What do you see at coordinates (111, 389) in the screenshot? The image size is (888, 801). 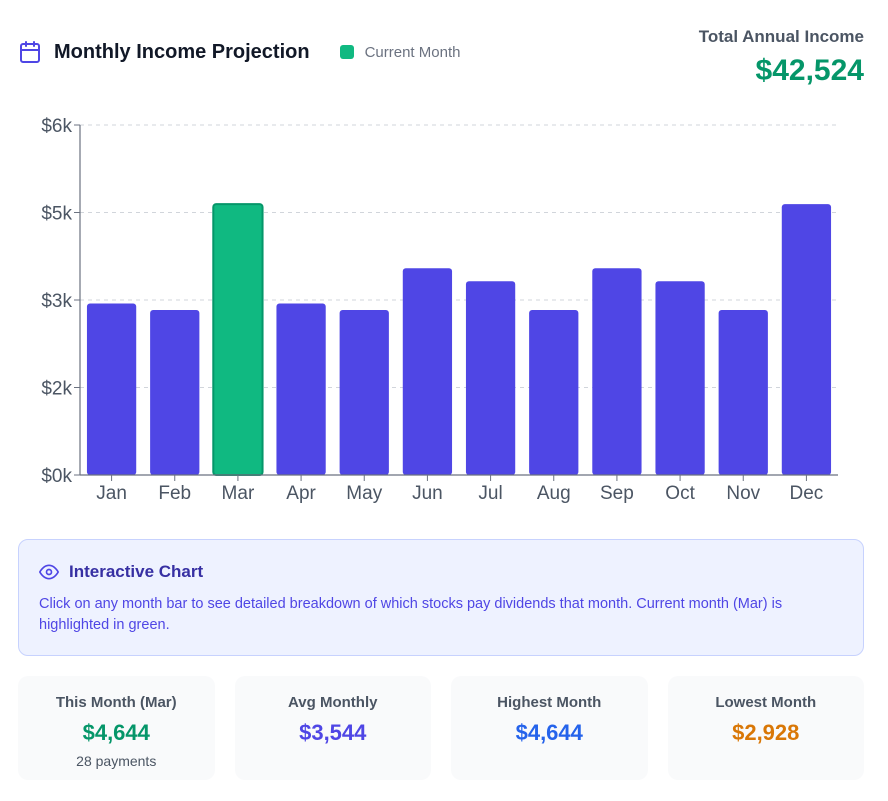 I see `bar-jan` at bounding box center [111, 389].